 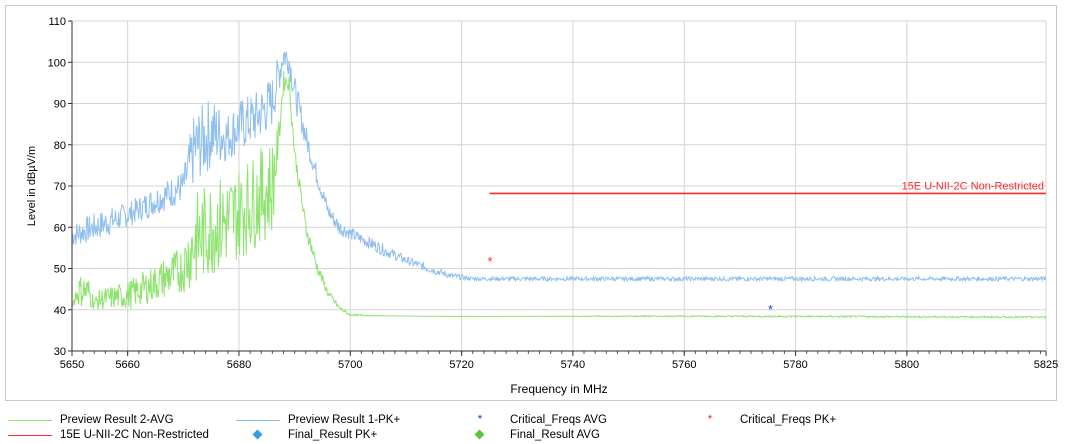 I want to click on y-tick-label: 90, so click(x=60, y=105).